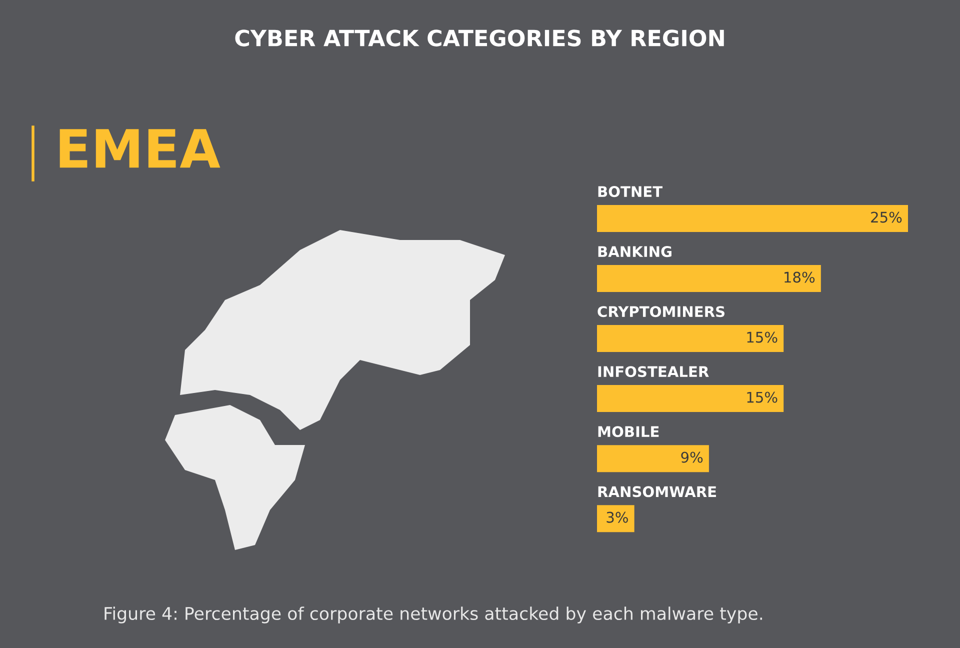 The image size is (960, 648). Describe the element at coordinates (617, 517) in the screenshot. I see `data-label: 3%` at that location.